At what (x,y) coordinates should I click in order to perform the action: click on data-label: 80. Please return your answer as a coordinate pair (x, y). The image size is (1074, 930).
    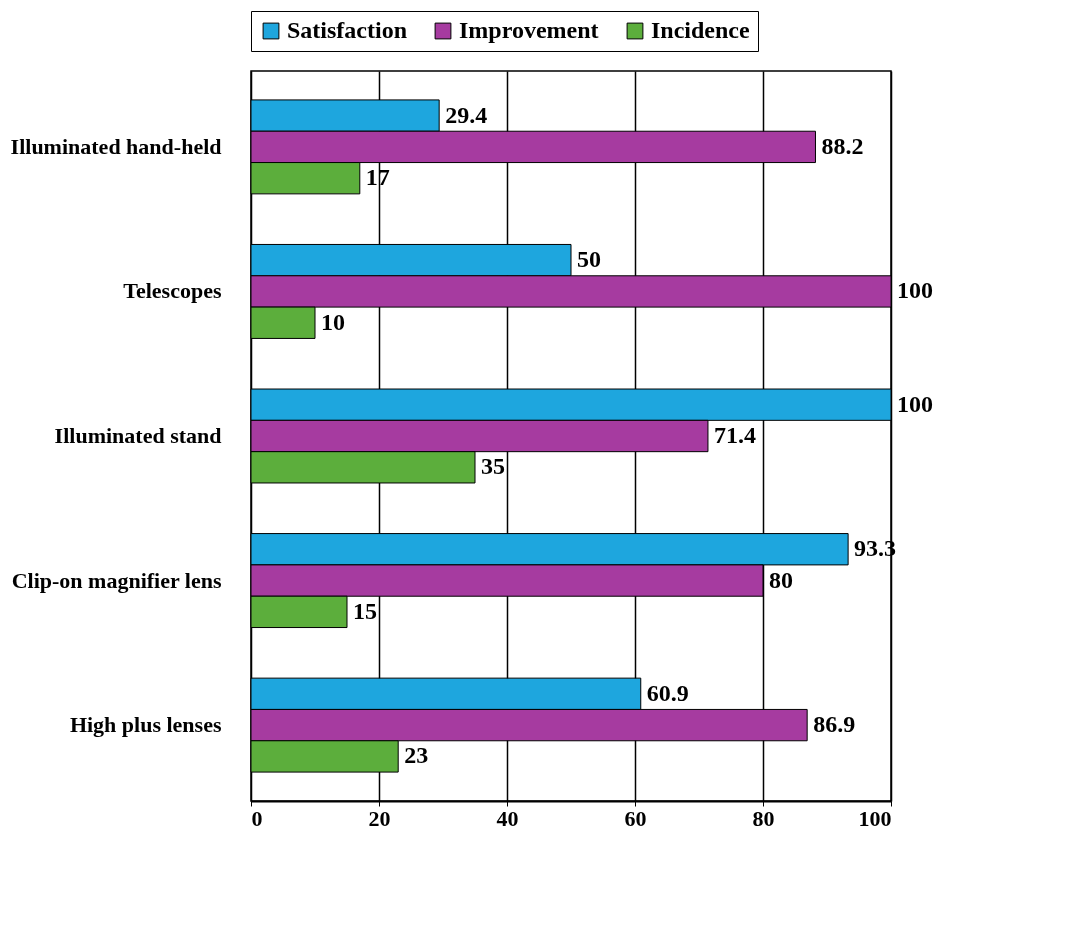
    Looking at the image, I should click on (781, 579).